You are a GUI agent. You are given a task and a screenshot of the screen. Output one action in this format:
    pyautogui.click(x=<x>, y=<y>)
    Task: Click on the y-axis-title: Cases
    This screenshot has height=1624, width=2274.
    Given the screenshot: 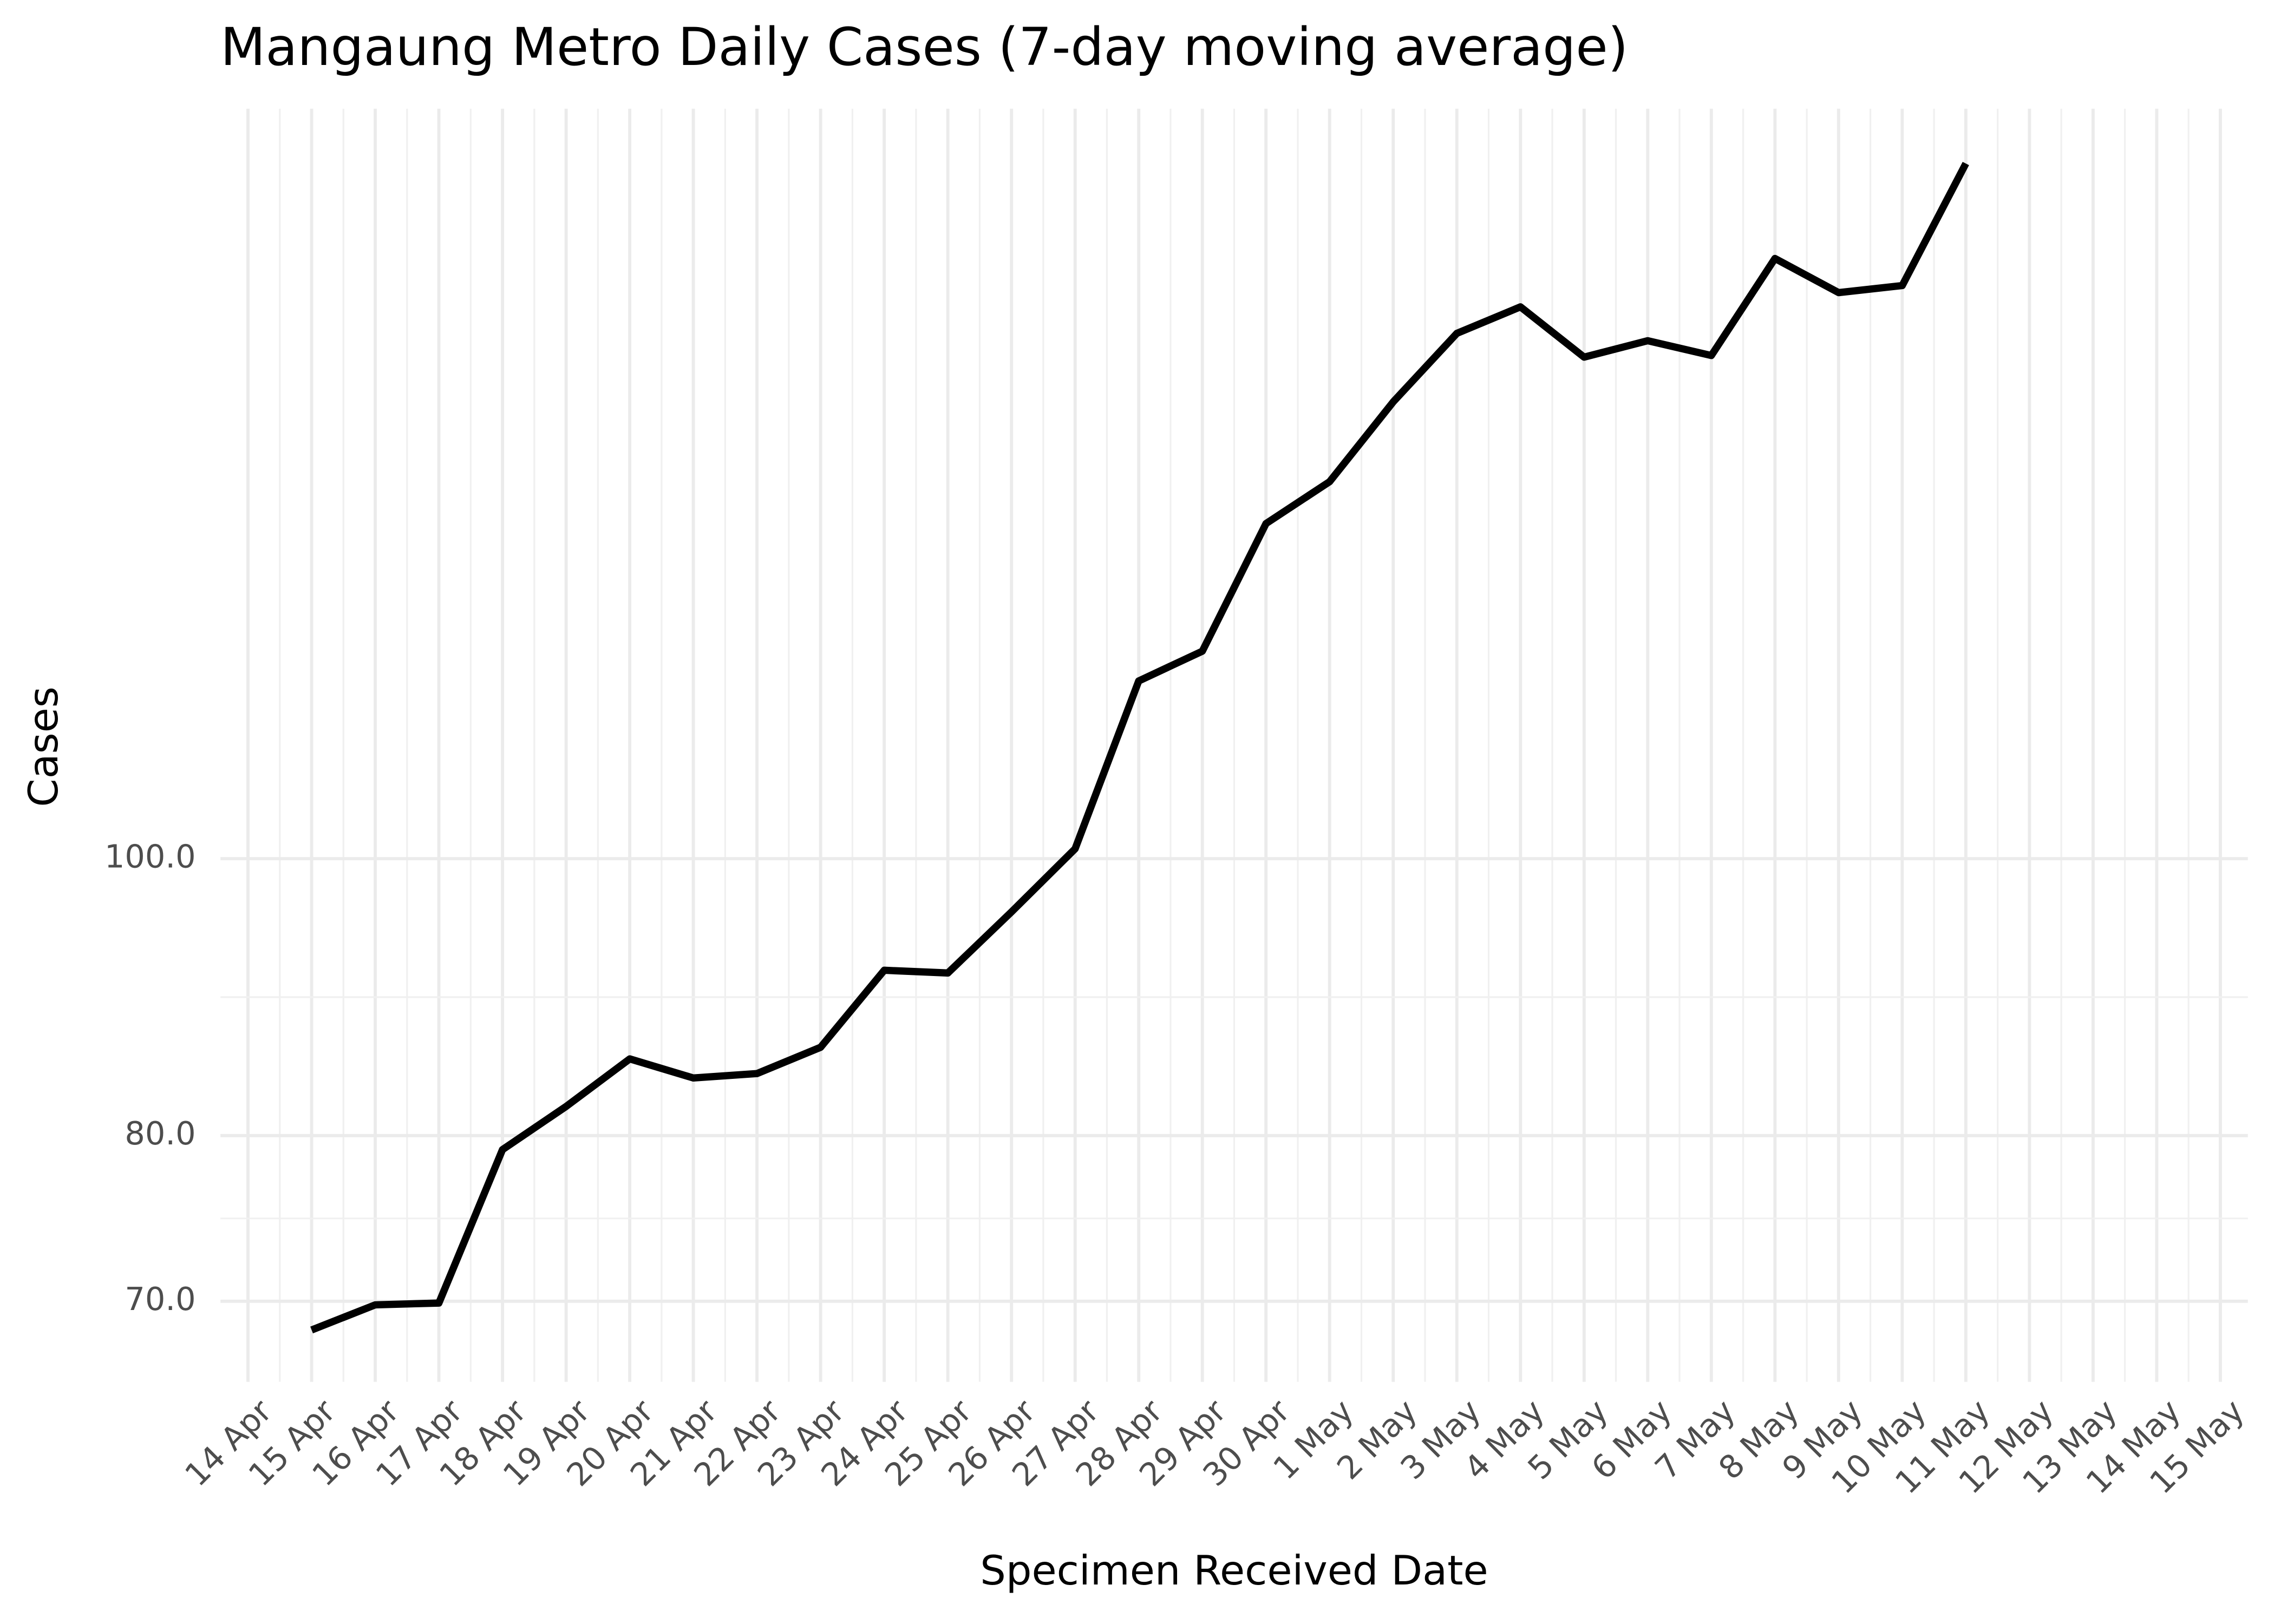 What is the action you would take?
    pyautogui.click(x=43, y=746)
    